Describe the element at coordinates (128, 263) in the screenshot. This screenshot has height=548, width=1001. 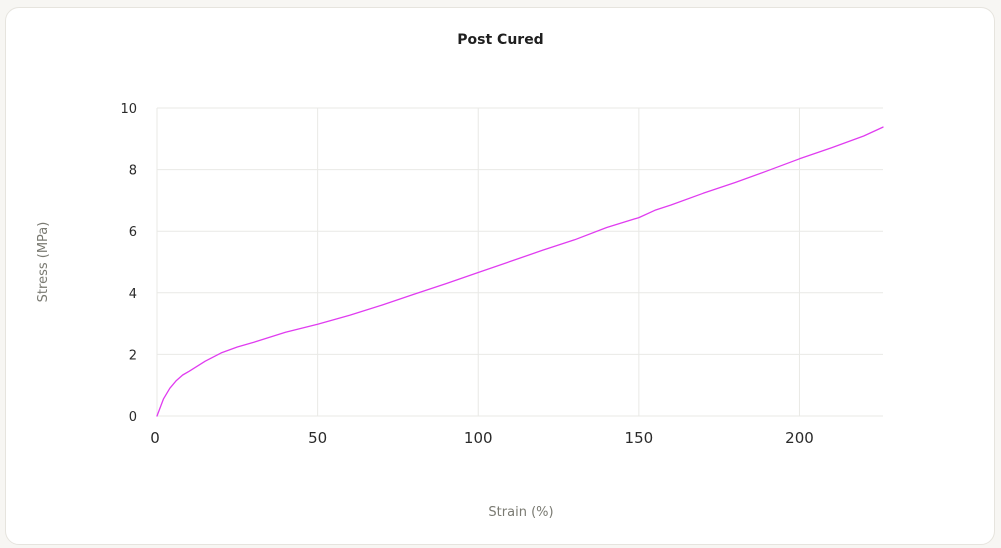
I see `y-tick-labels: 0 2 4 6 8 10` at that location.